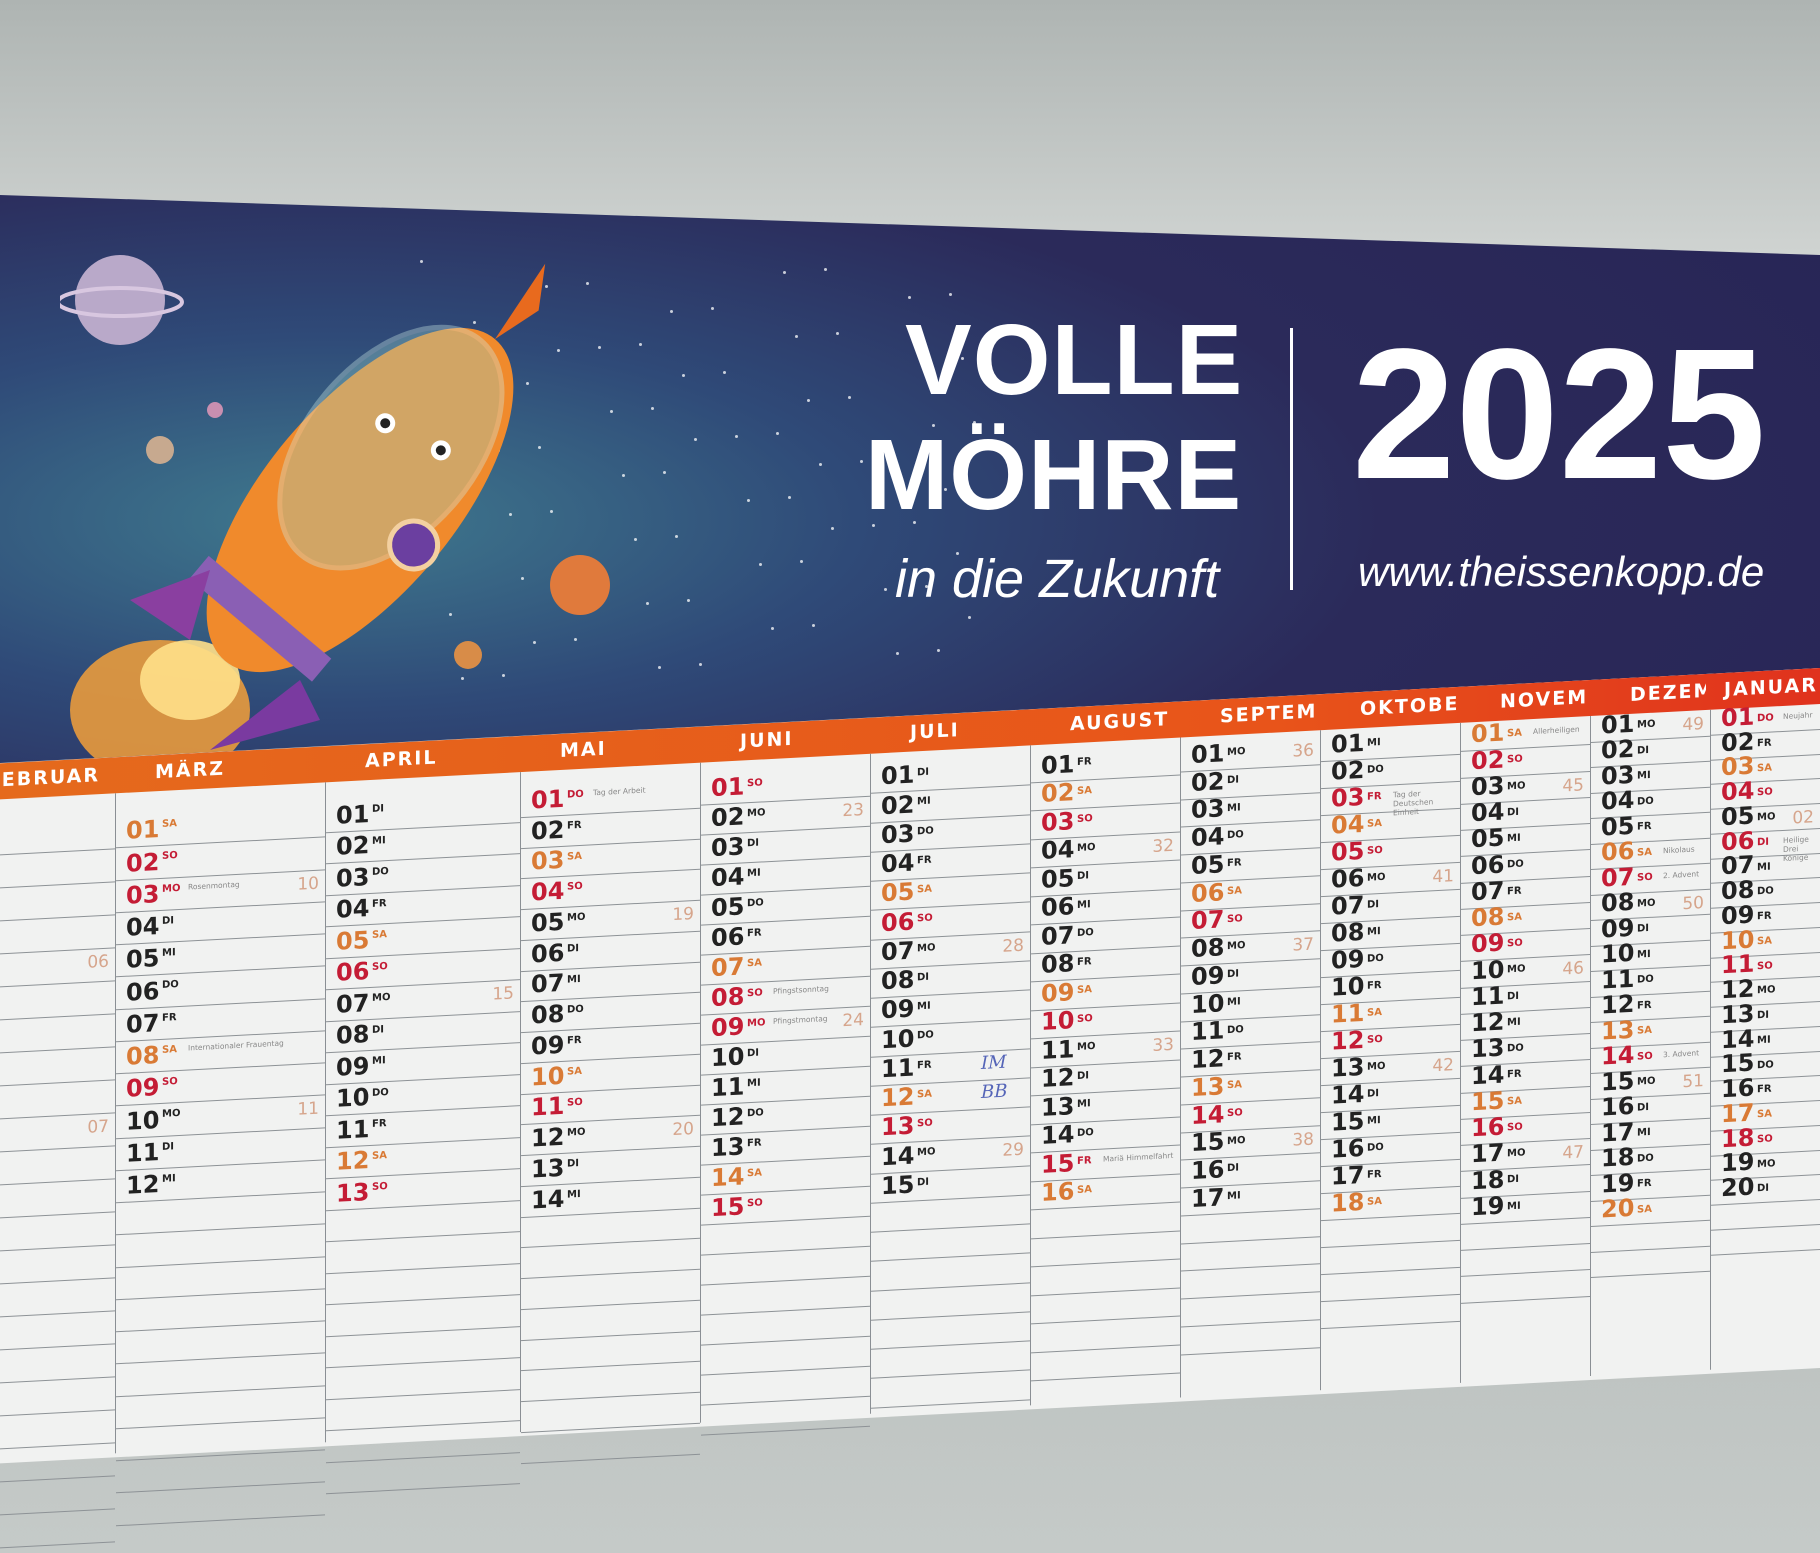 The image size is (1820, 1553). Describe the element at coordinates (1348, 1013) in the screenshot. I see `day-number: 11` at that location.